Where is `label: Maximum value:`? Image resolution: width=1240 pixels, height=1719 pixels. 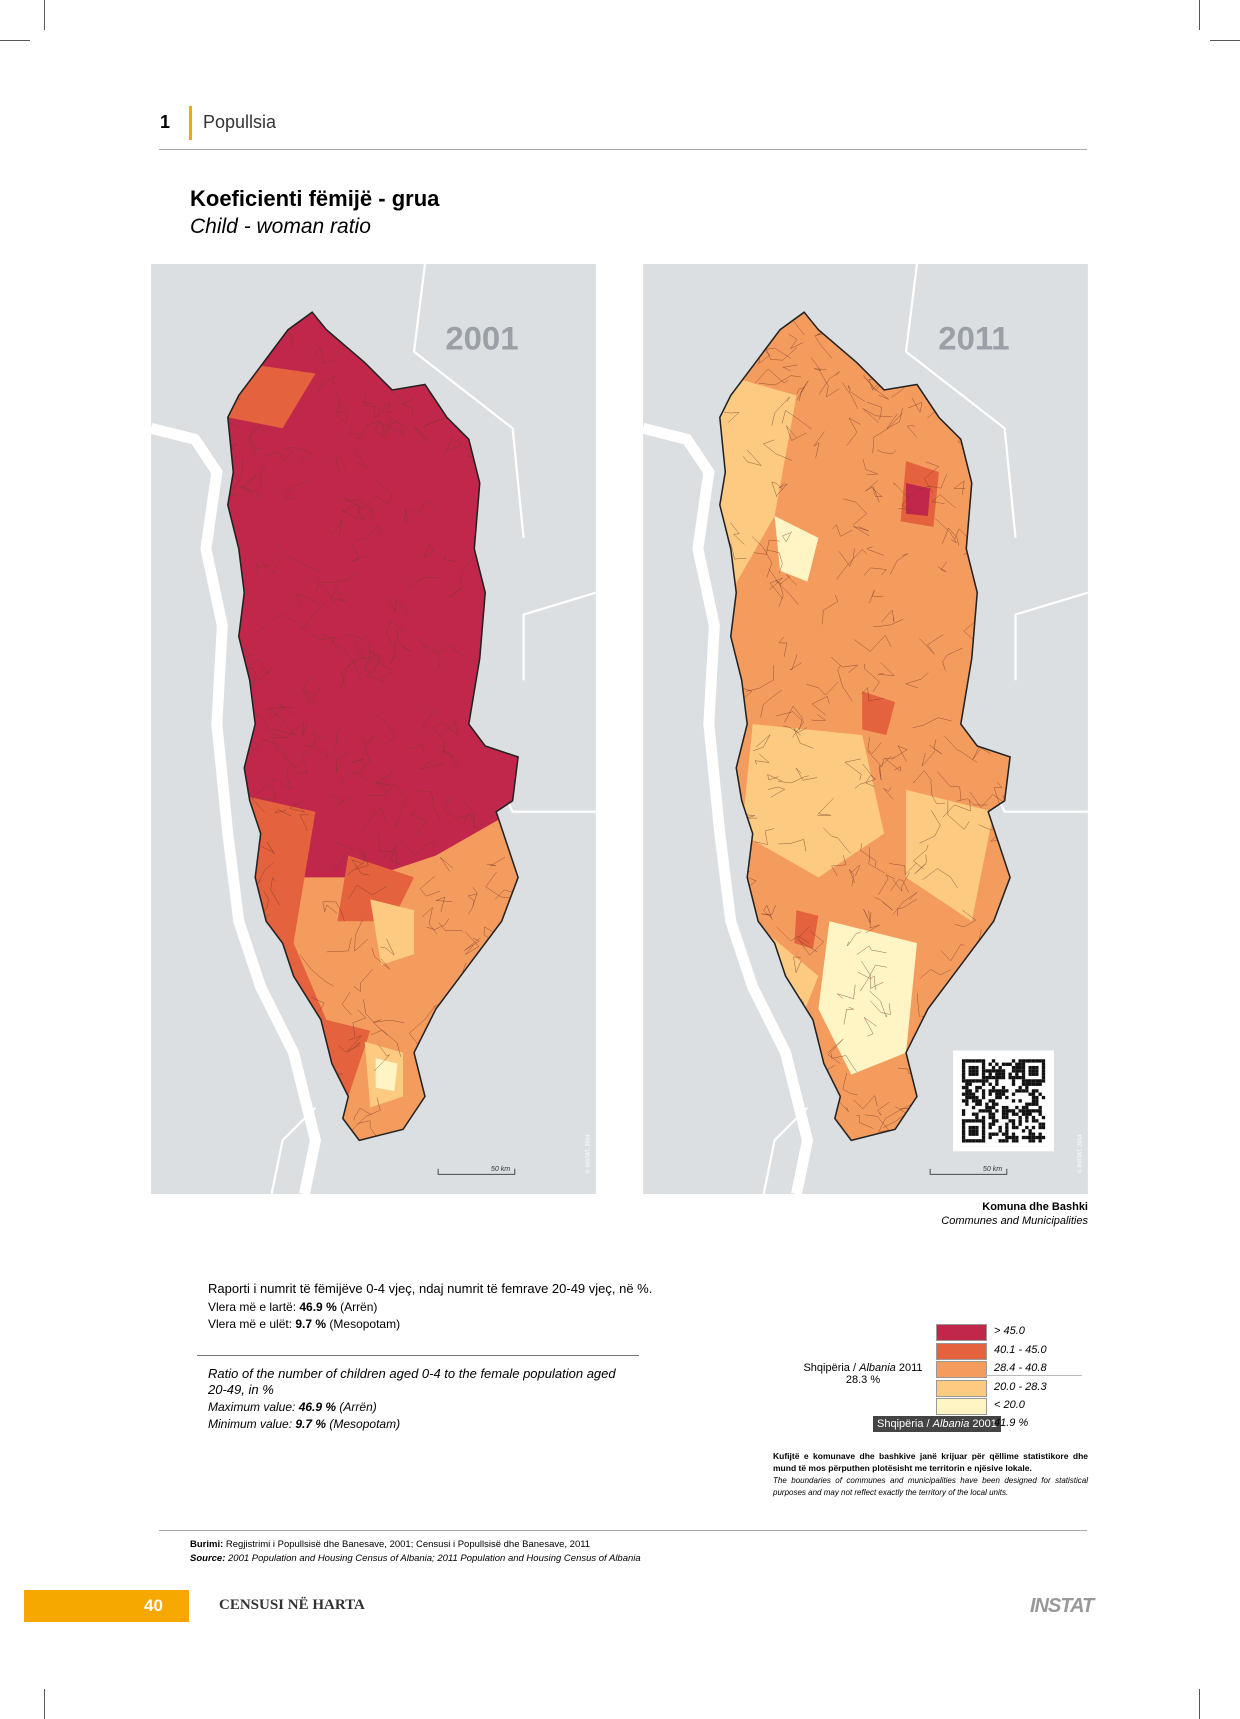 label: Maximum value: is located at coordinates (253, 1407).